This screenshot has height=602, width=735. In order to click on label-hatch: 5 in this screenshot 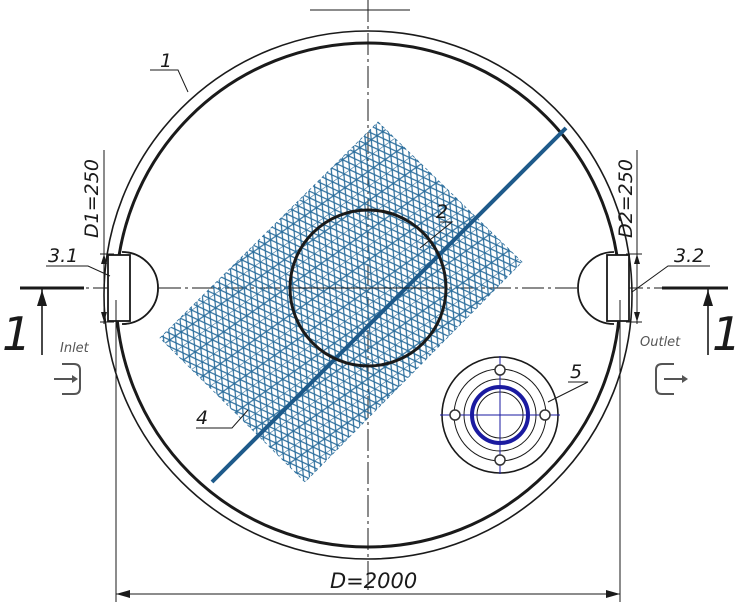, I will do `click(576, 372)`.